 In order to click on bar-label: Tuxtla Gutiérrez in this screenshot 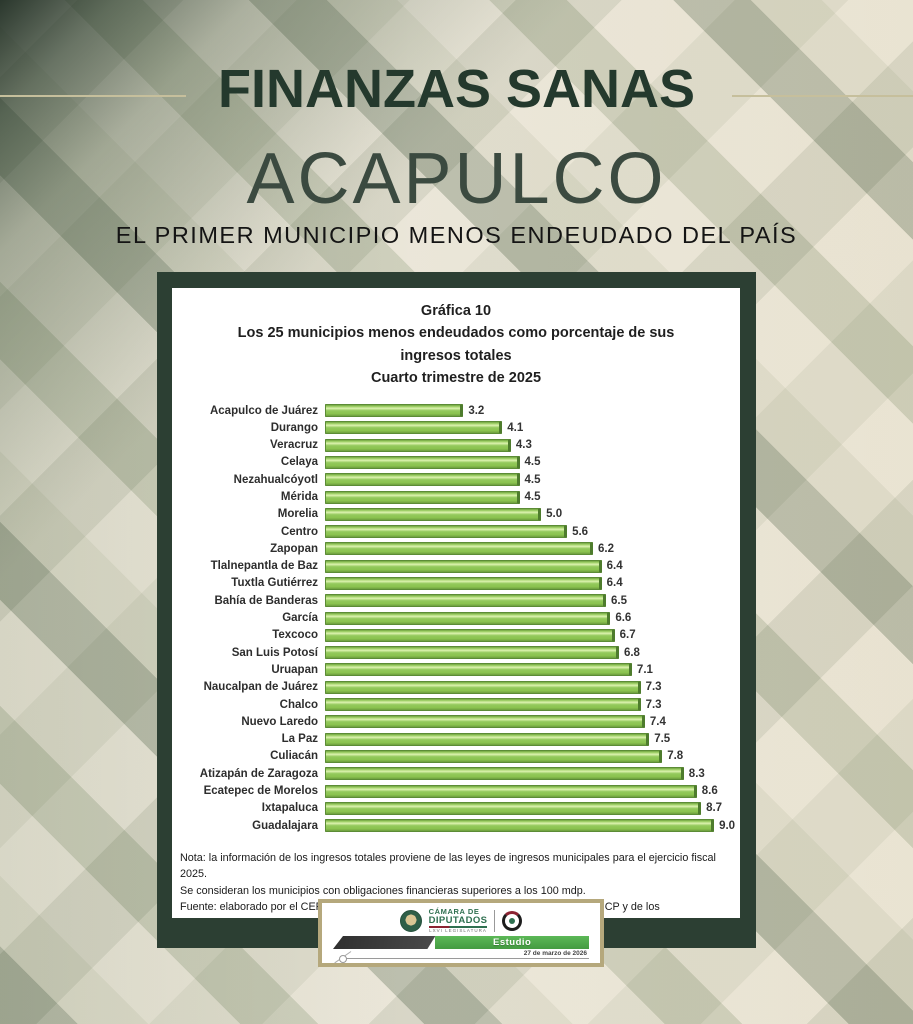, I will do `click(274, 583)`.